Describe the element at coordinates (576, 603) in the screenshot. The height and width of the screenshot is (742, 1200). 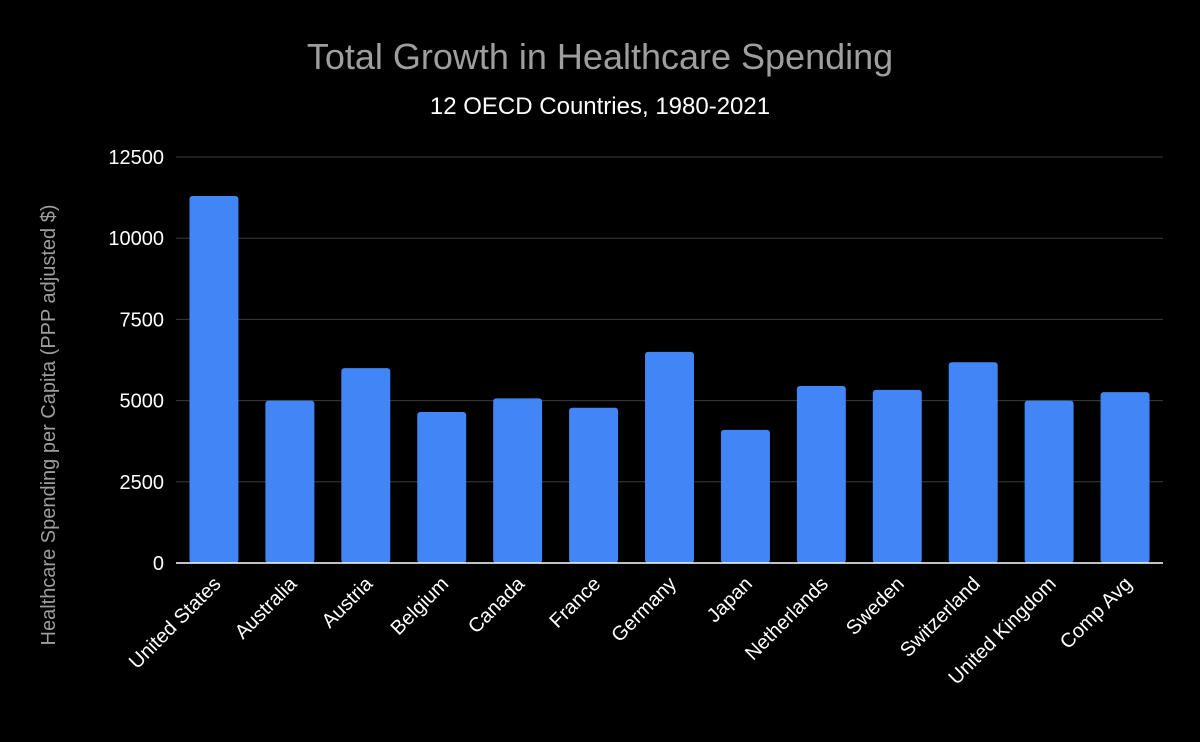
I see `x-tick-label: France` at that location.